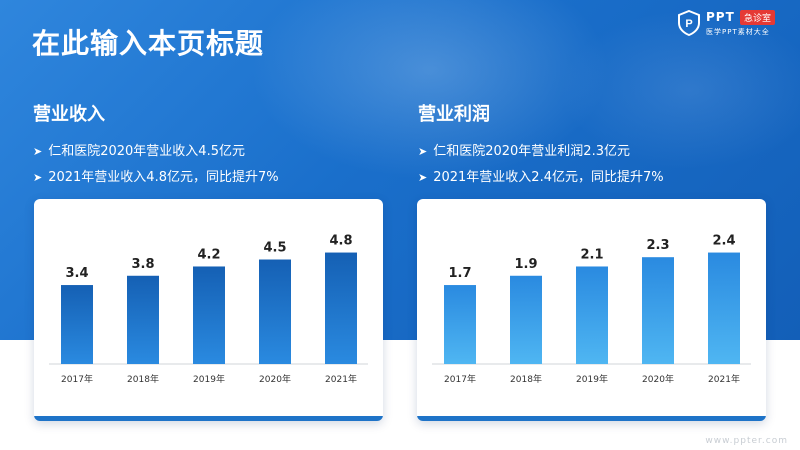 Image resolution: width=800 pixels, height=450 pixels. I want to click on left-bullet-2: ➤ 2021年营业收入4.8亿元，同比提升7%, so click(156, 175).